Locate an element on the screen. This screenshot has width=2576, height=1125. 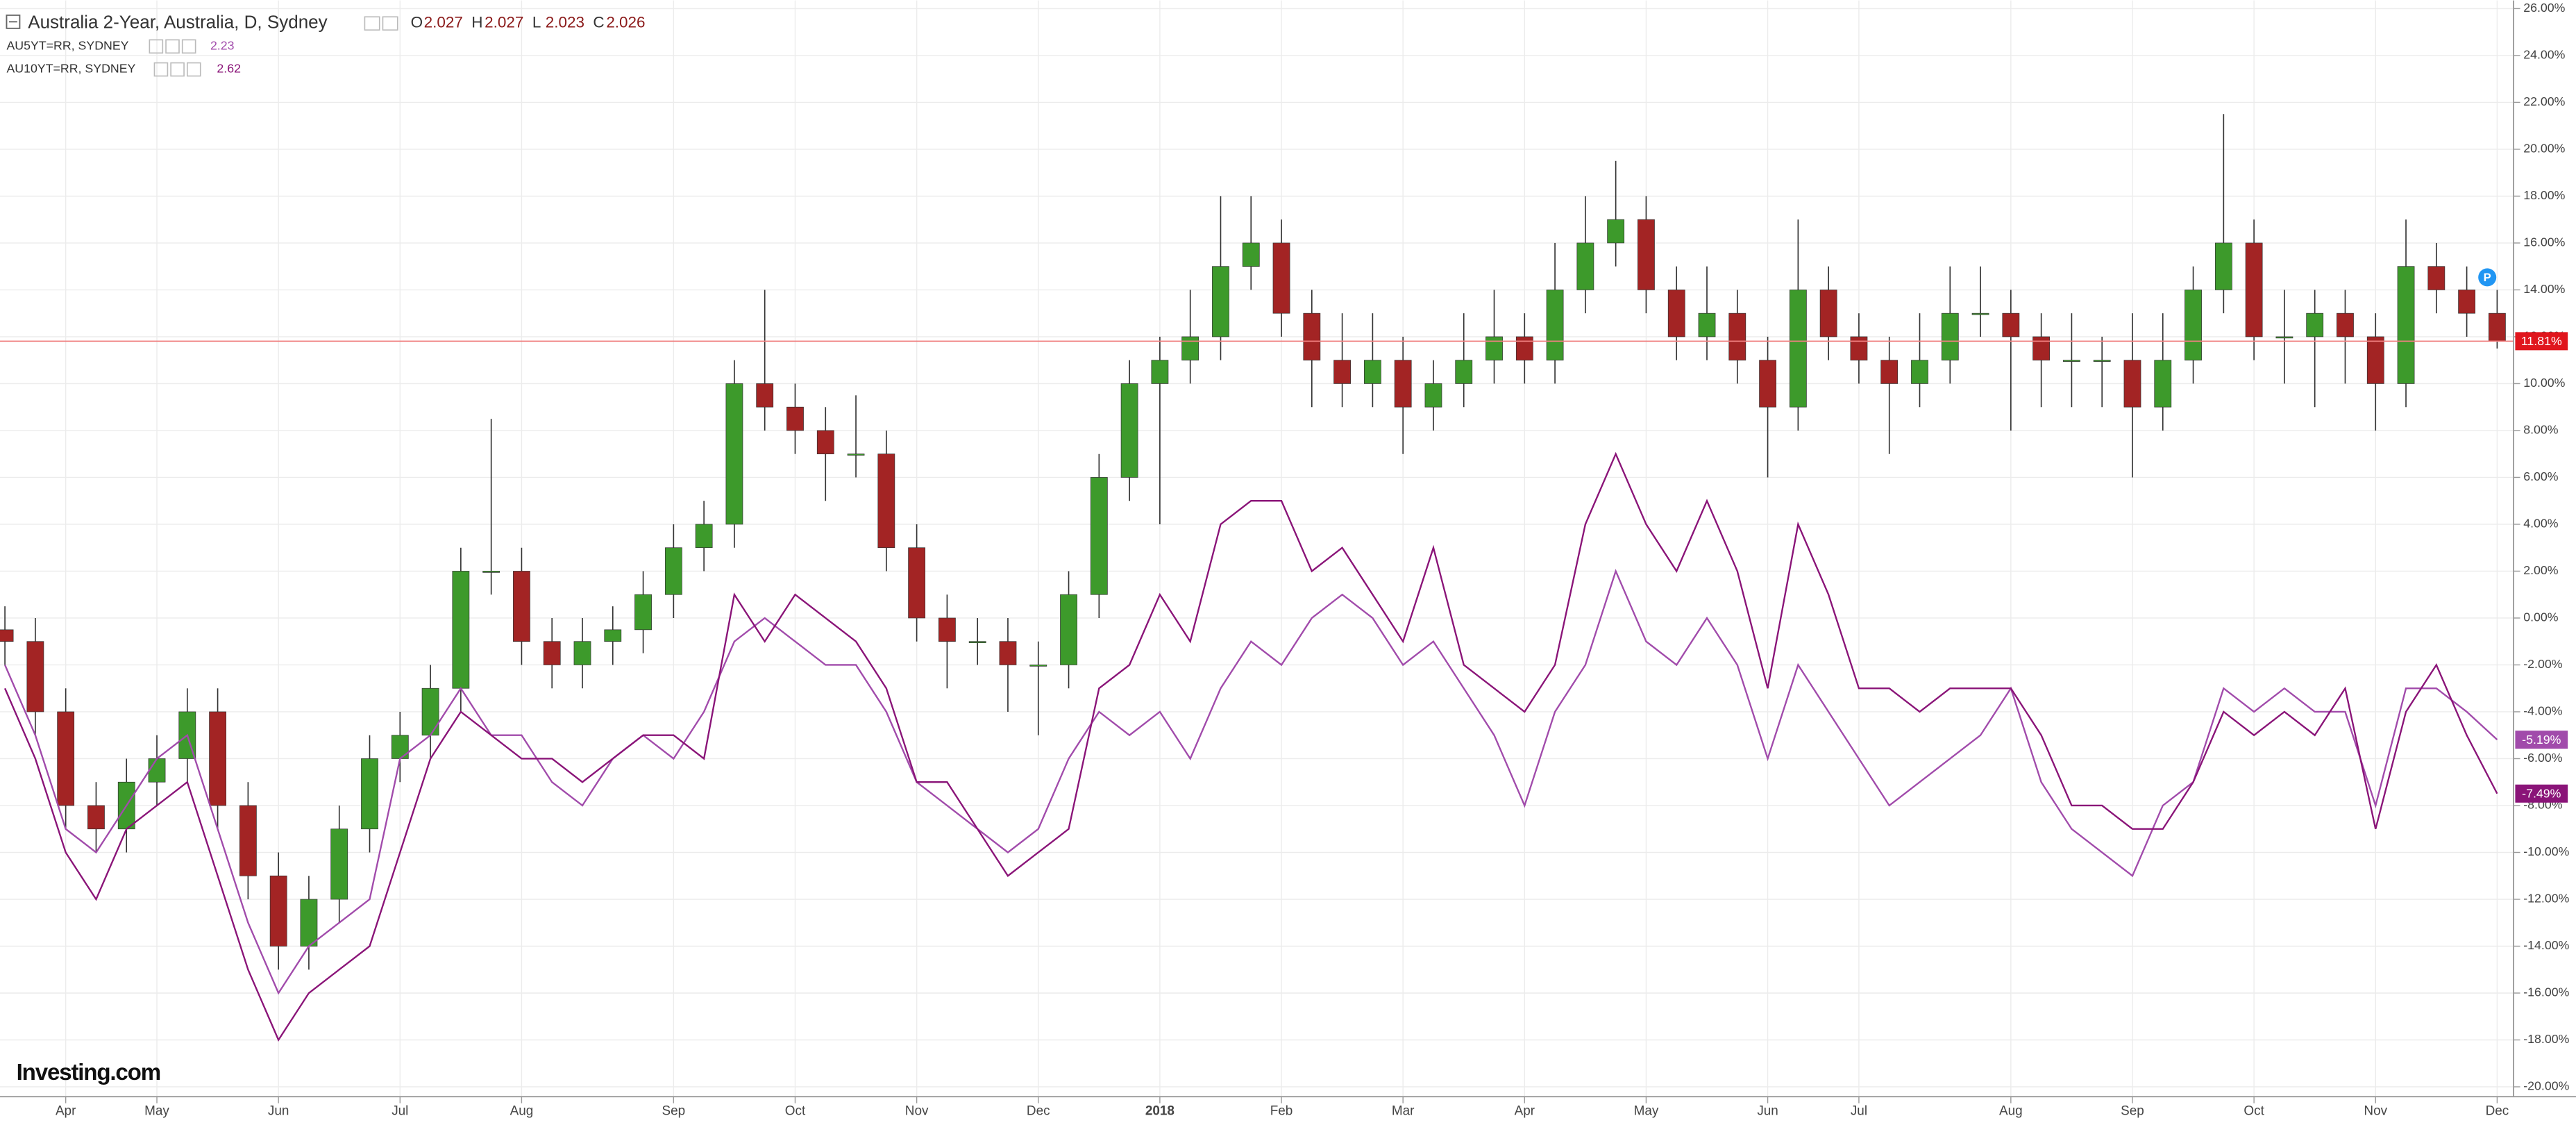
badge-circle is located at coordinates (2487, 277).